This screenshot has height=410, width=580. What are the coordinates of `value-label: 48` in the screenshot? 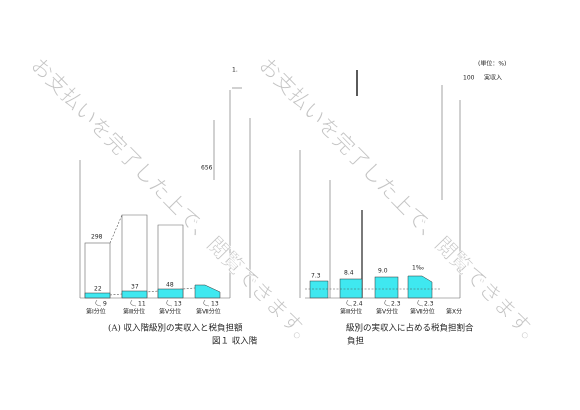 It's located at (170, 285).